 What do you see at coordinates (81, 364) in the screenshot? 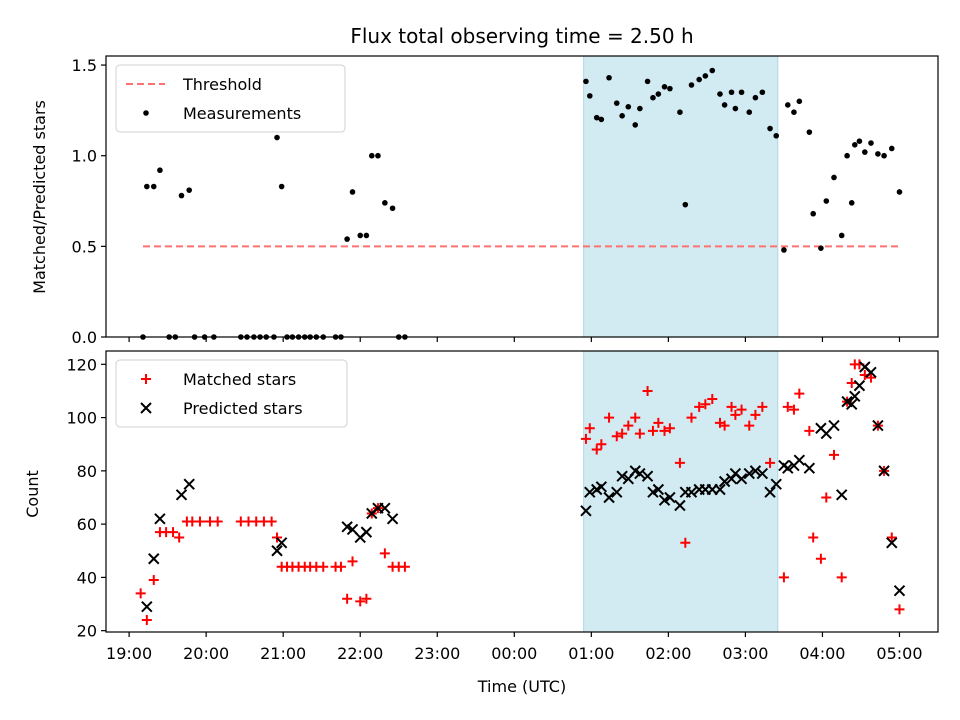
I see `bottom-y-tick-label: 120` at bounding box center [81, 364].